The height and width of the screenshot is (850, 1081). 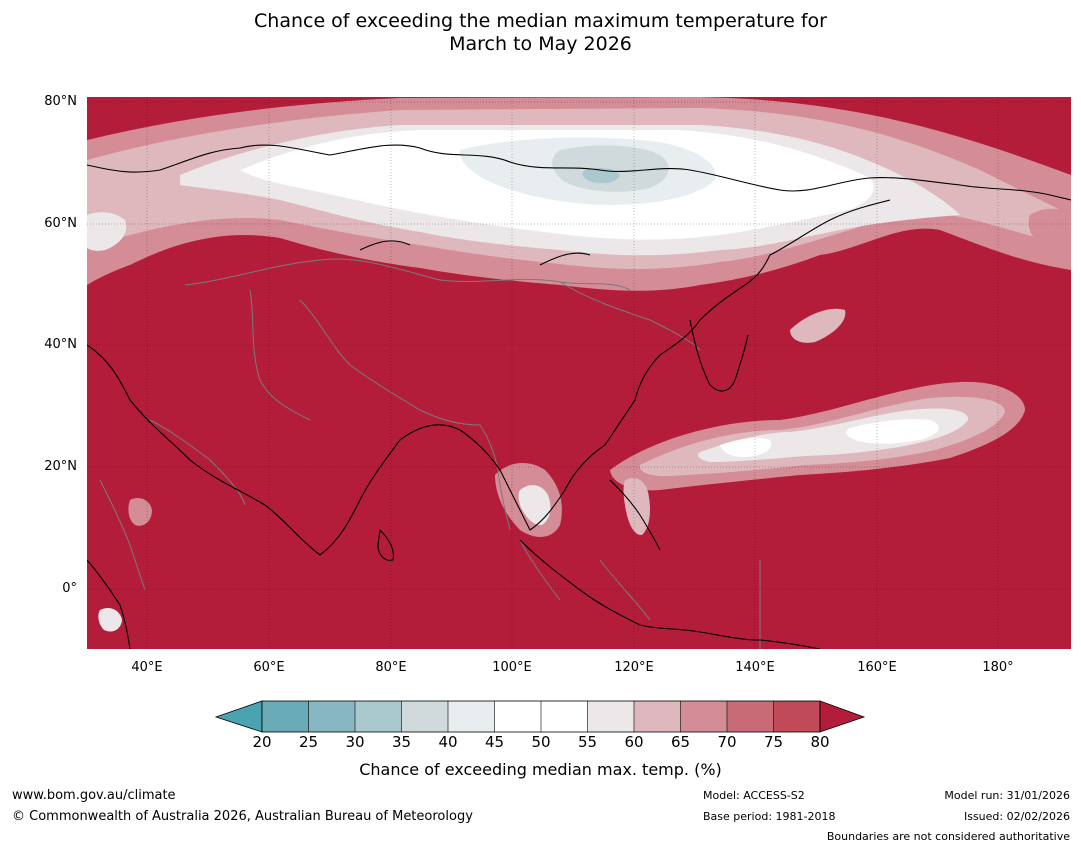 I want to click on lat-label-0: 0°, so click(x=69, y=588).